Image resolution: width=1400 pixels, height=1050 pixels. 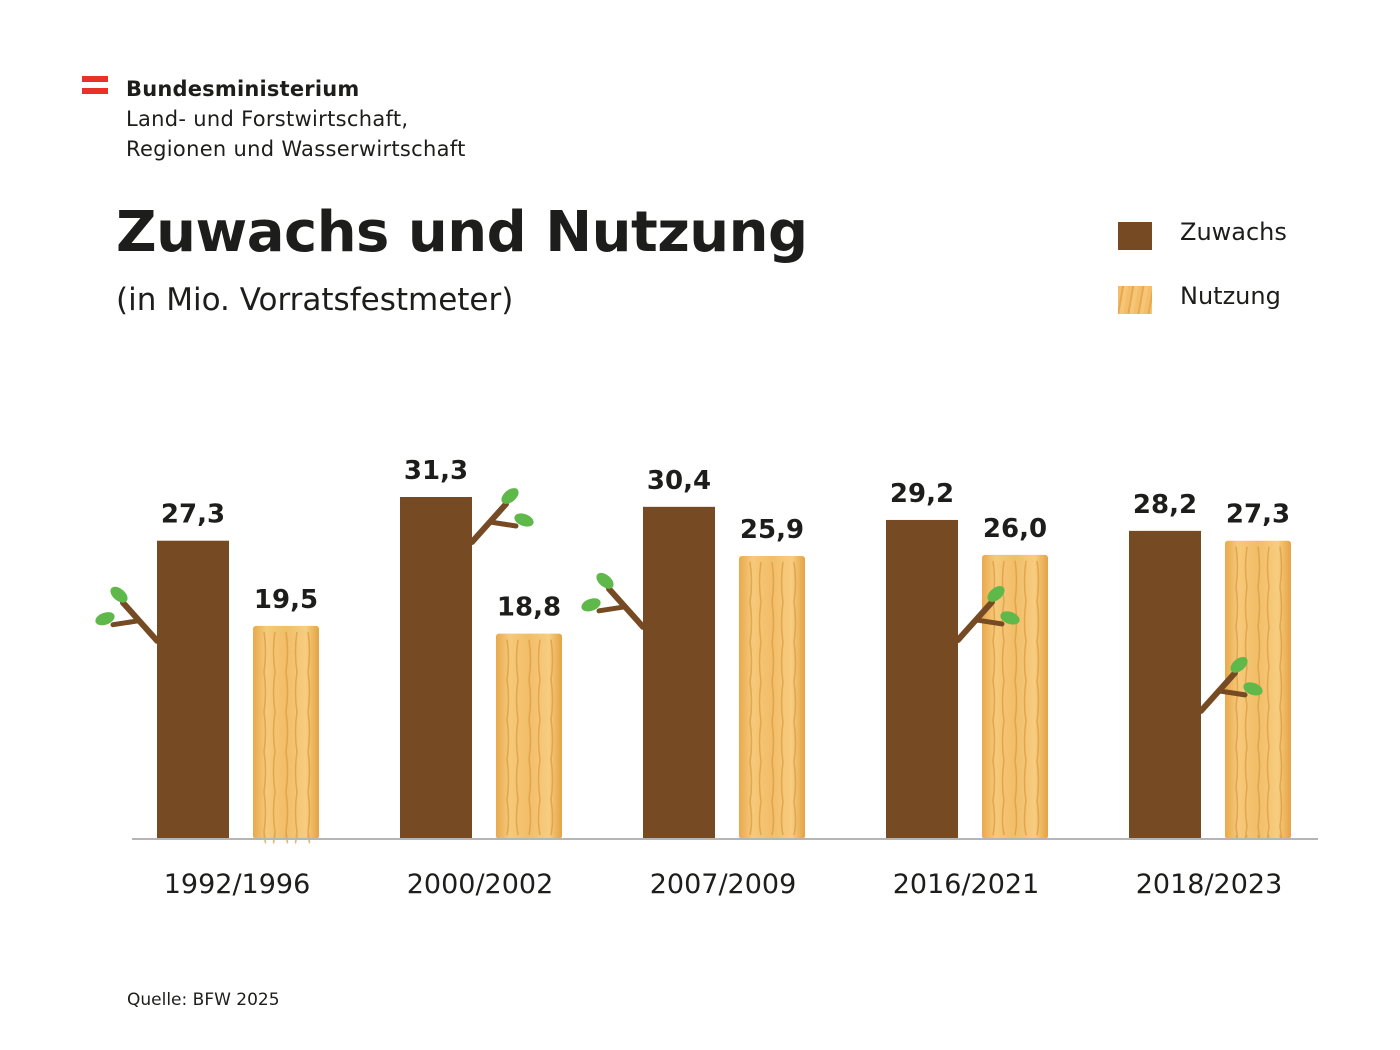 I want to click on category-label: 2018/2023, so click(x=1209, y=884).